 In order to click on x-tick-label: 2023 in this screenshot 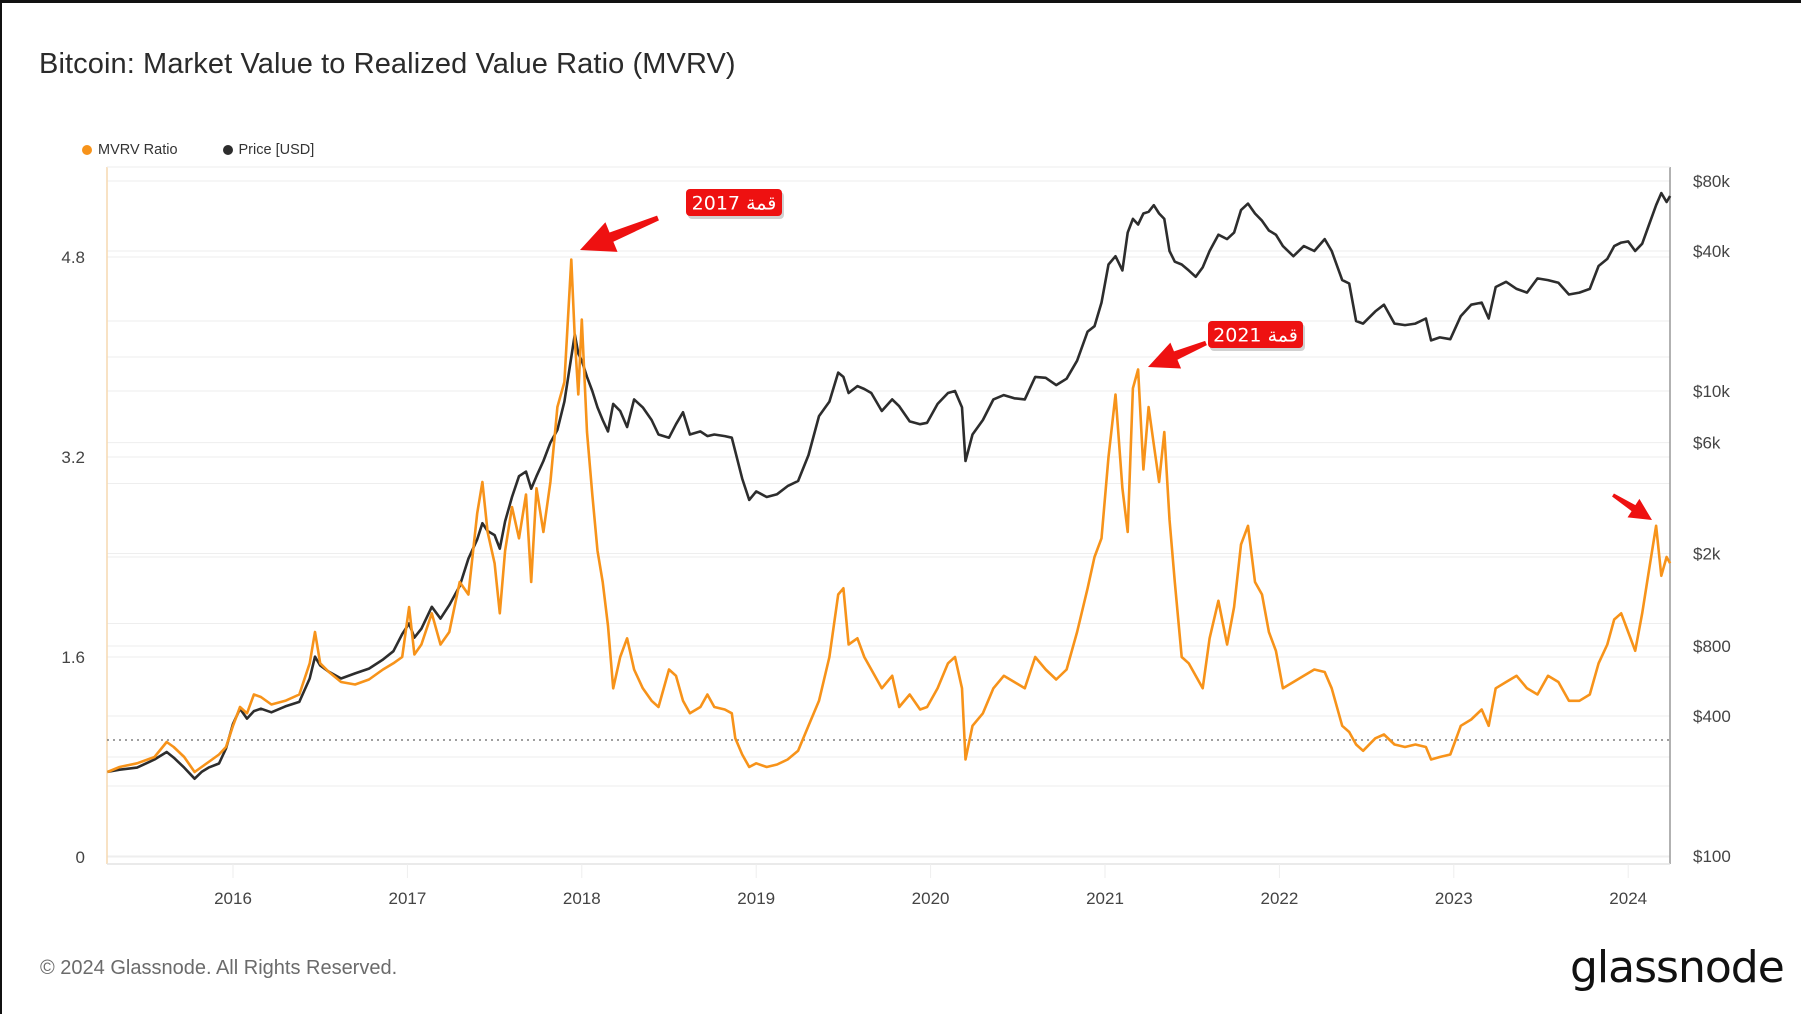, I will do `click(1454, 898)`.